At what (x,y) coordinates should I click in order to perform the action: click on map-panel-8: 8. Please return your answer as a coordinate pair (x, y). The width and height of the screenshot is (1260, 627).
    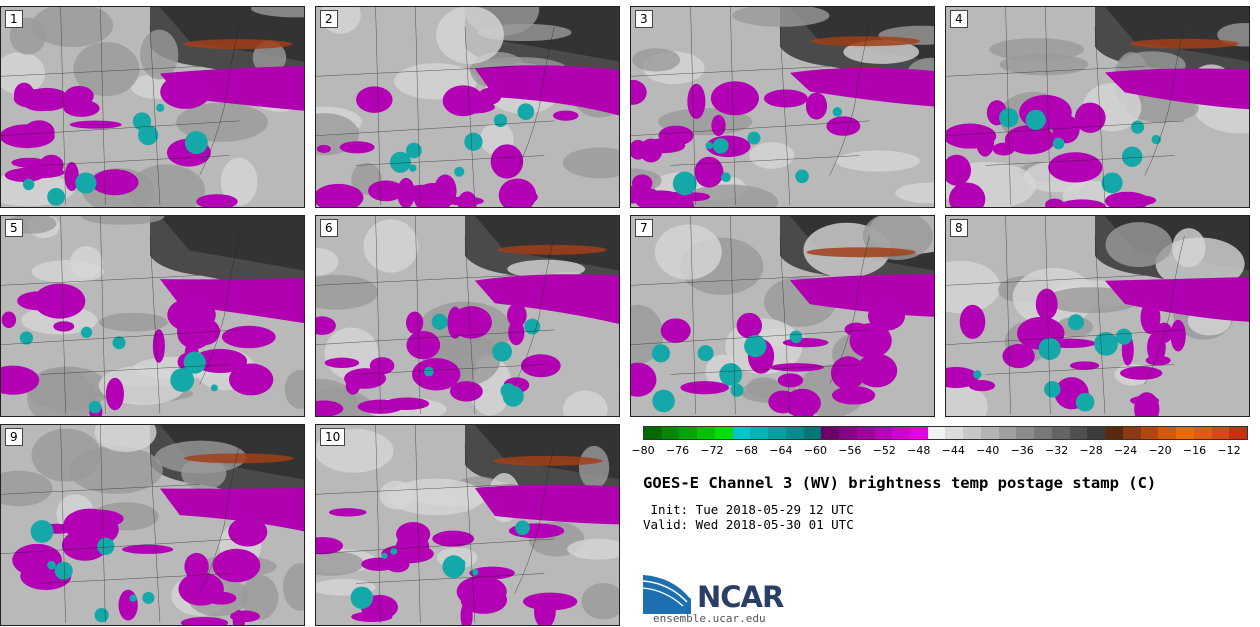
    Looking at the image, I should click on (1097, 316).